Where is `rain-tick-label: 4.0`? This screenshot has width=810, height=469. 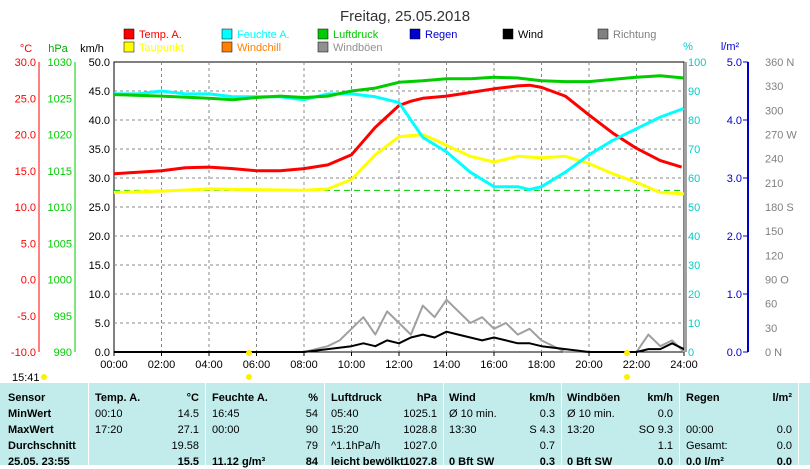
rain-tick-label: 4.0 is located at coordinates (734, 121).